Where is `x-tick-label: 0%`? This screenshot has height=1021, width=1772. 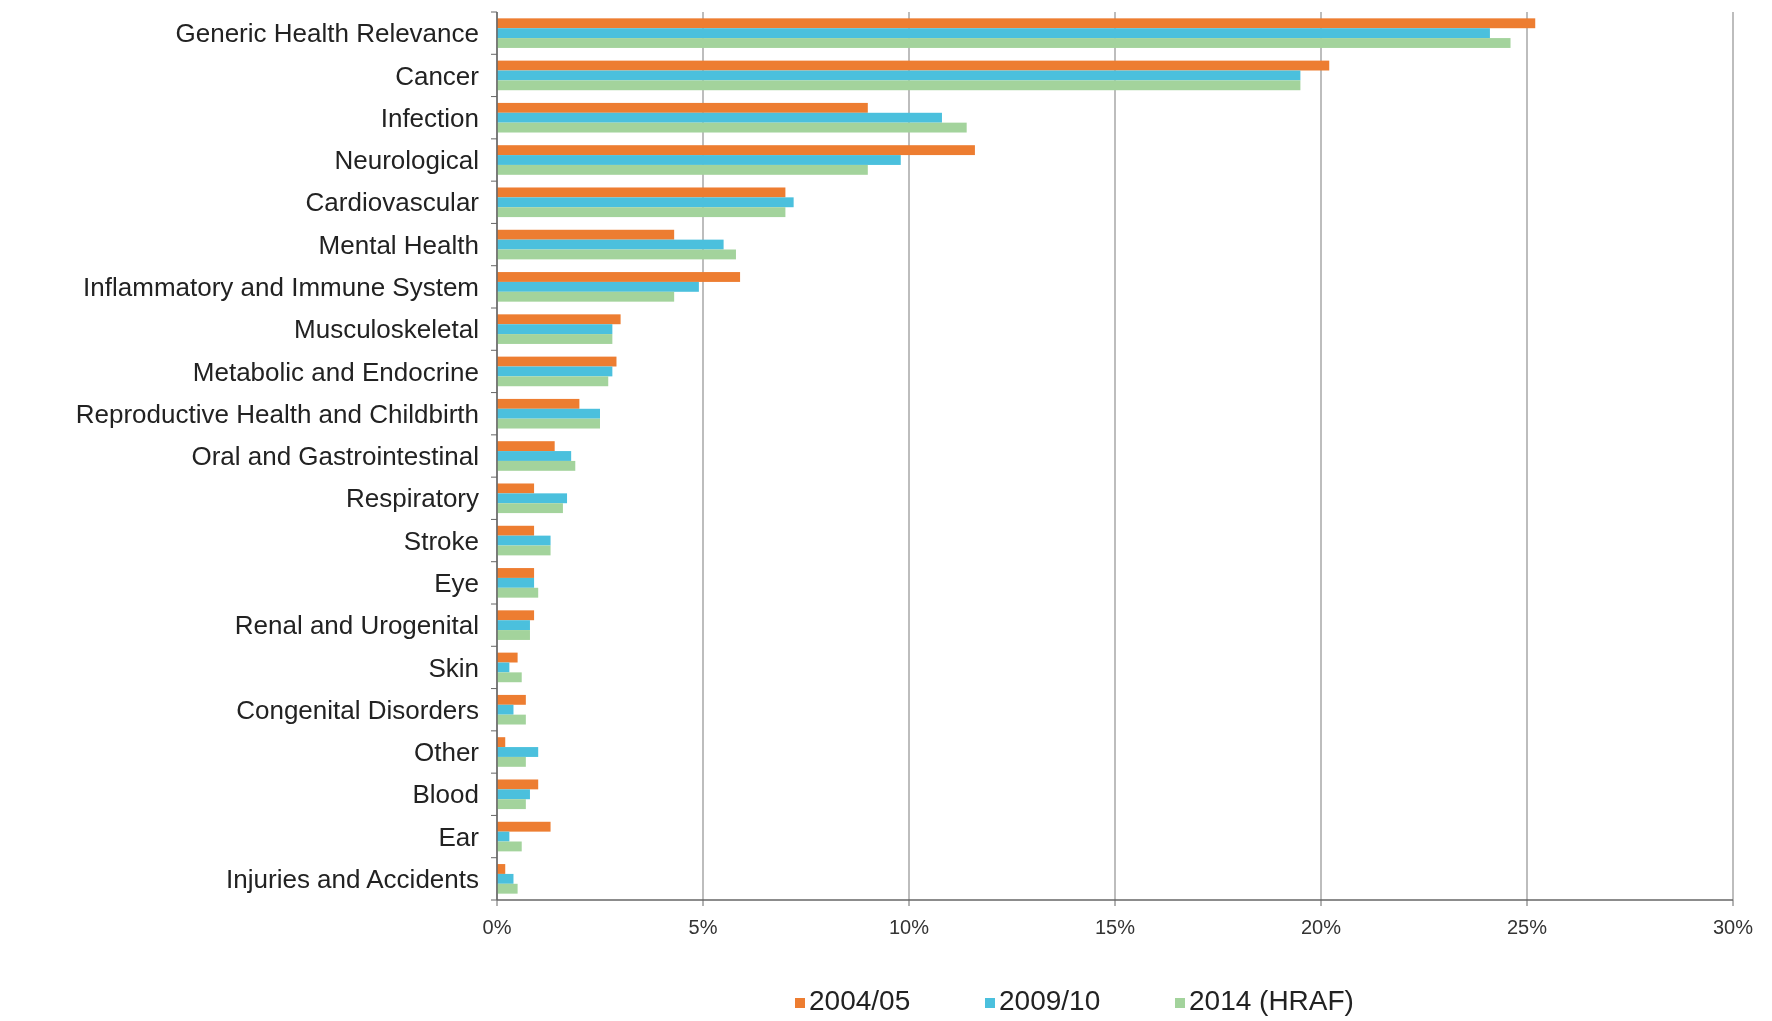
x-tick-label: 0% is located at coordinates (497, 927).